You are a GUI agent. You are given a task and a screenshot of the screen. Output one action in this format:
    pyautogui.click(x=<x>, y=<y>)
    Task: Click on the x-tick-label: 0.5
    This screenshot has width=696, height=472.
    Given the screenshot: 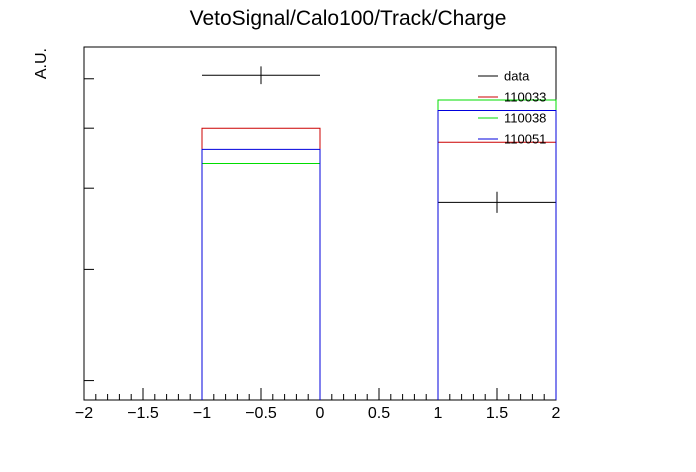 What is the action you would take?
    pyautogui.click(x=379, y=413)
    